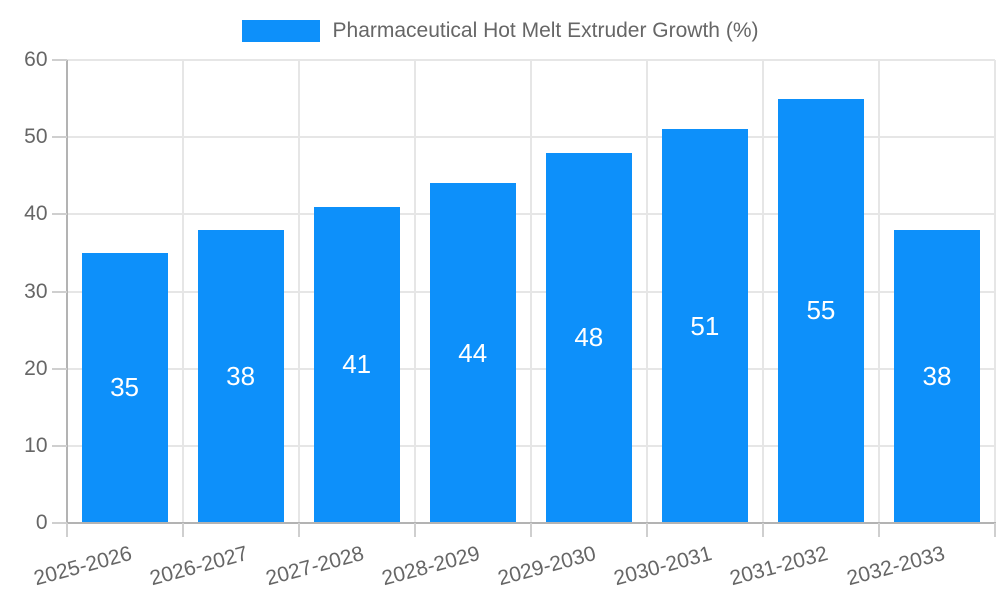 This screenshot has width=1000, height=600. I want to click on bar-value-label: 51, so click(705, 325).